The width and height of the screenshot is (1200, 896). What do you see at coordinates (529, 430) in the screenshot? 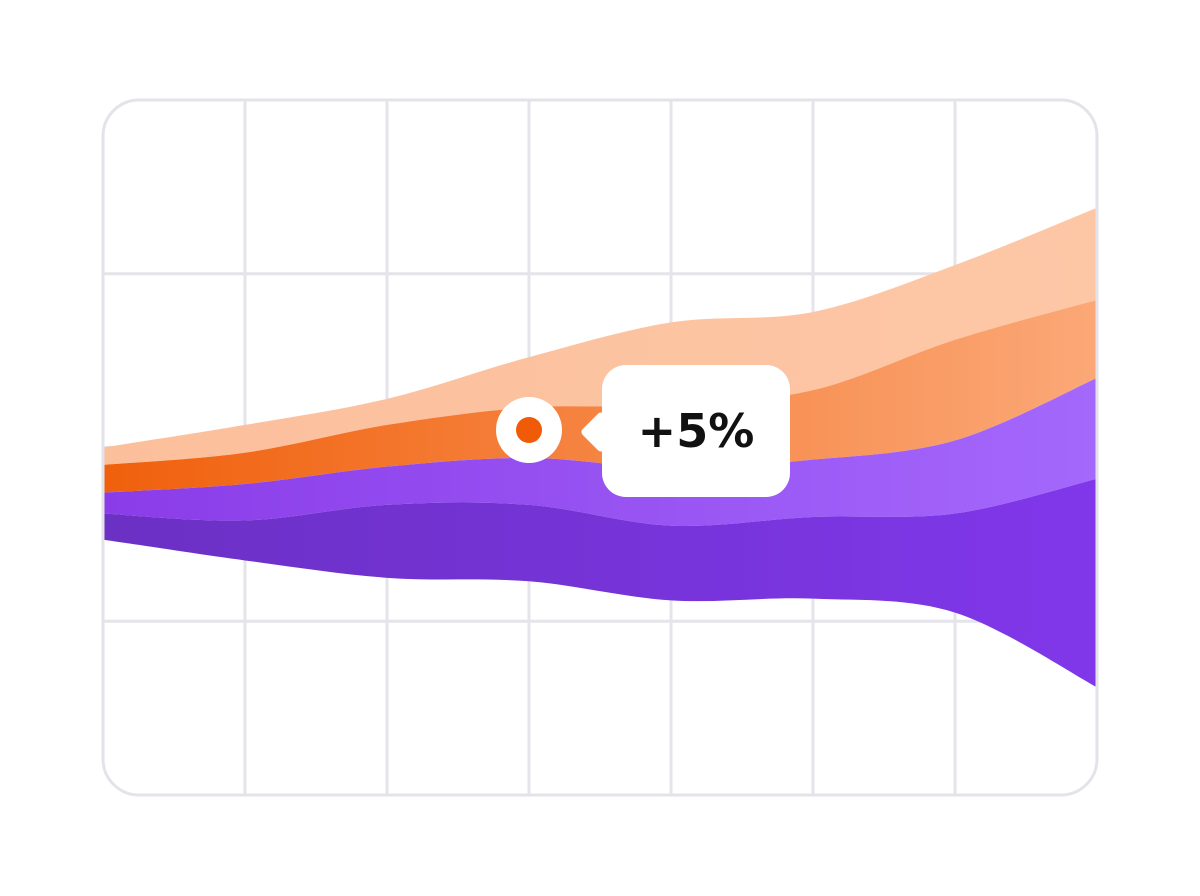
I see `highlight-point` at bounding box center [529, 430].